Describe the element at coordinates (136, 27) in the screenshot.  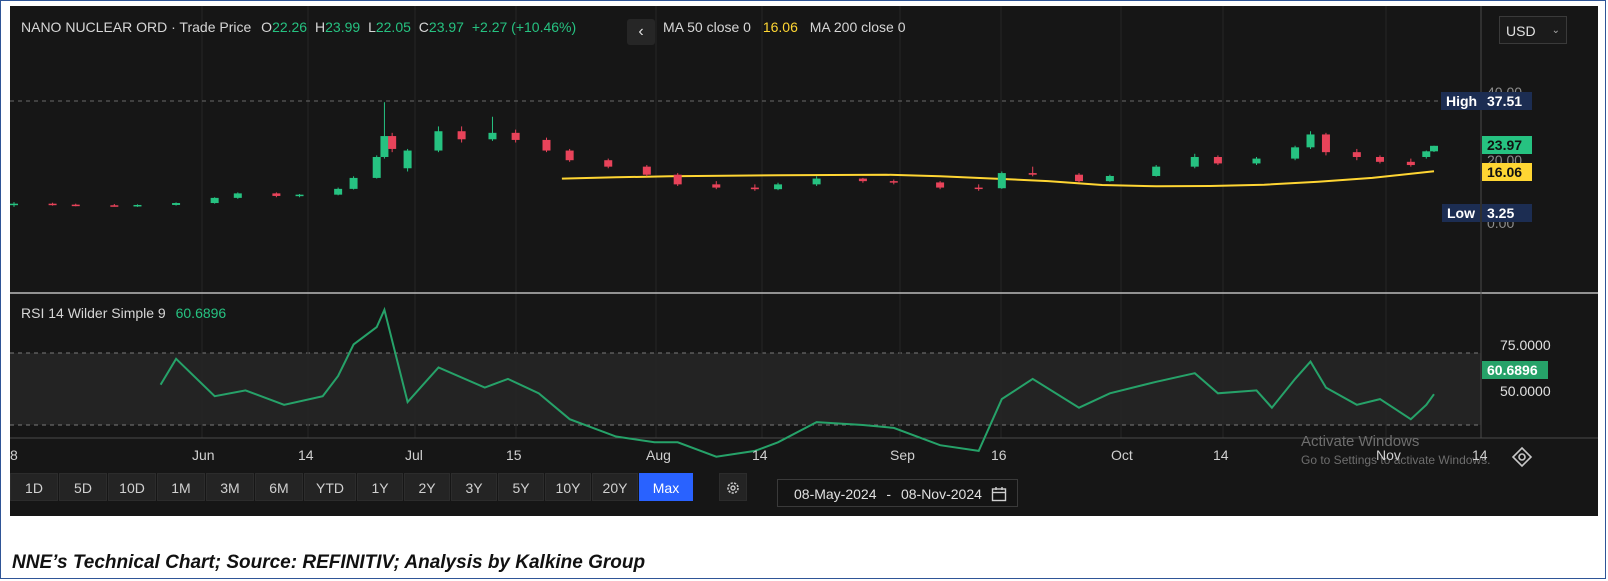
I see `symbol-label: NANO NUCLEAR ORD · Trade Price` at that location.